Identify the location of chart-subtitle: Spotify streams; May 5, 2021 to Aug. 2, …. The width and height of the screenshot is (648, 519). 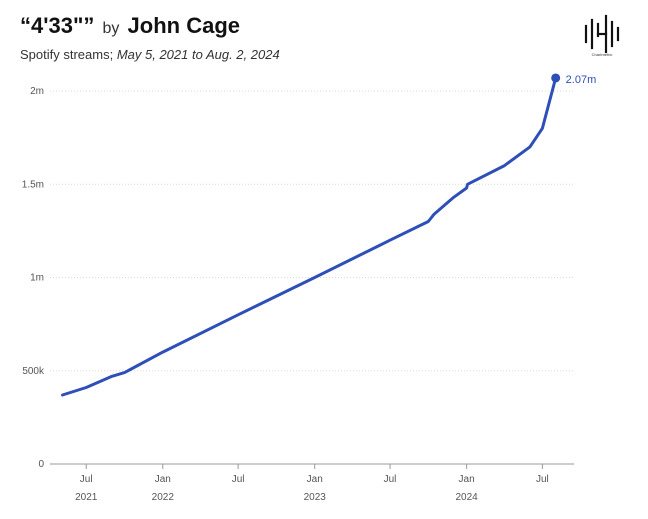
(150, 54).